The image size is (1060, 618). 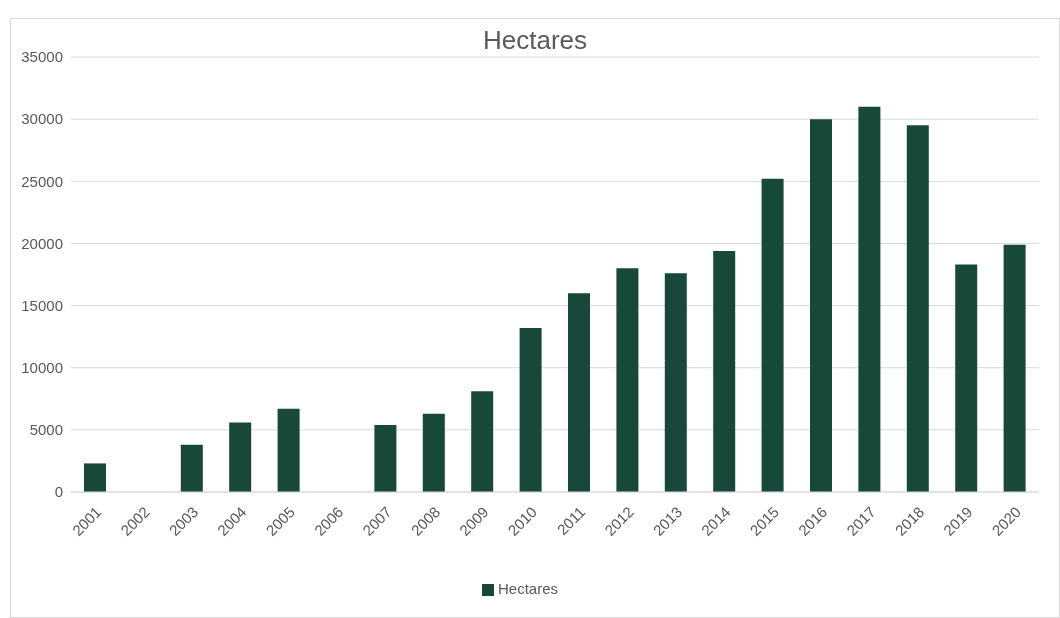 What do you see at coordinates (42, 181) in the screenshot?
I see `y-tick-label: 25000` at bounding box center [42, 181].